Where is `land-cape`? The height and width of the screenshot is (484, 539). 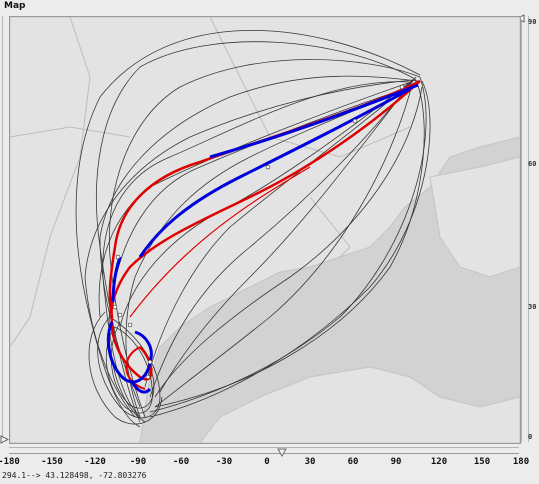 land-cape is located at coordinates (359, 404).